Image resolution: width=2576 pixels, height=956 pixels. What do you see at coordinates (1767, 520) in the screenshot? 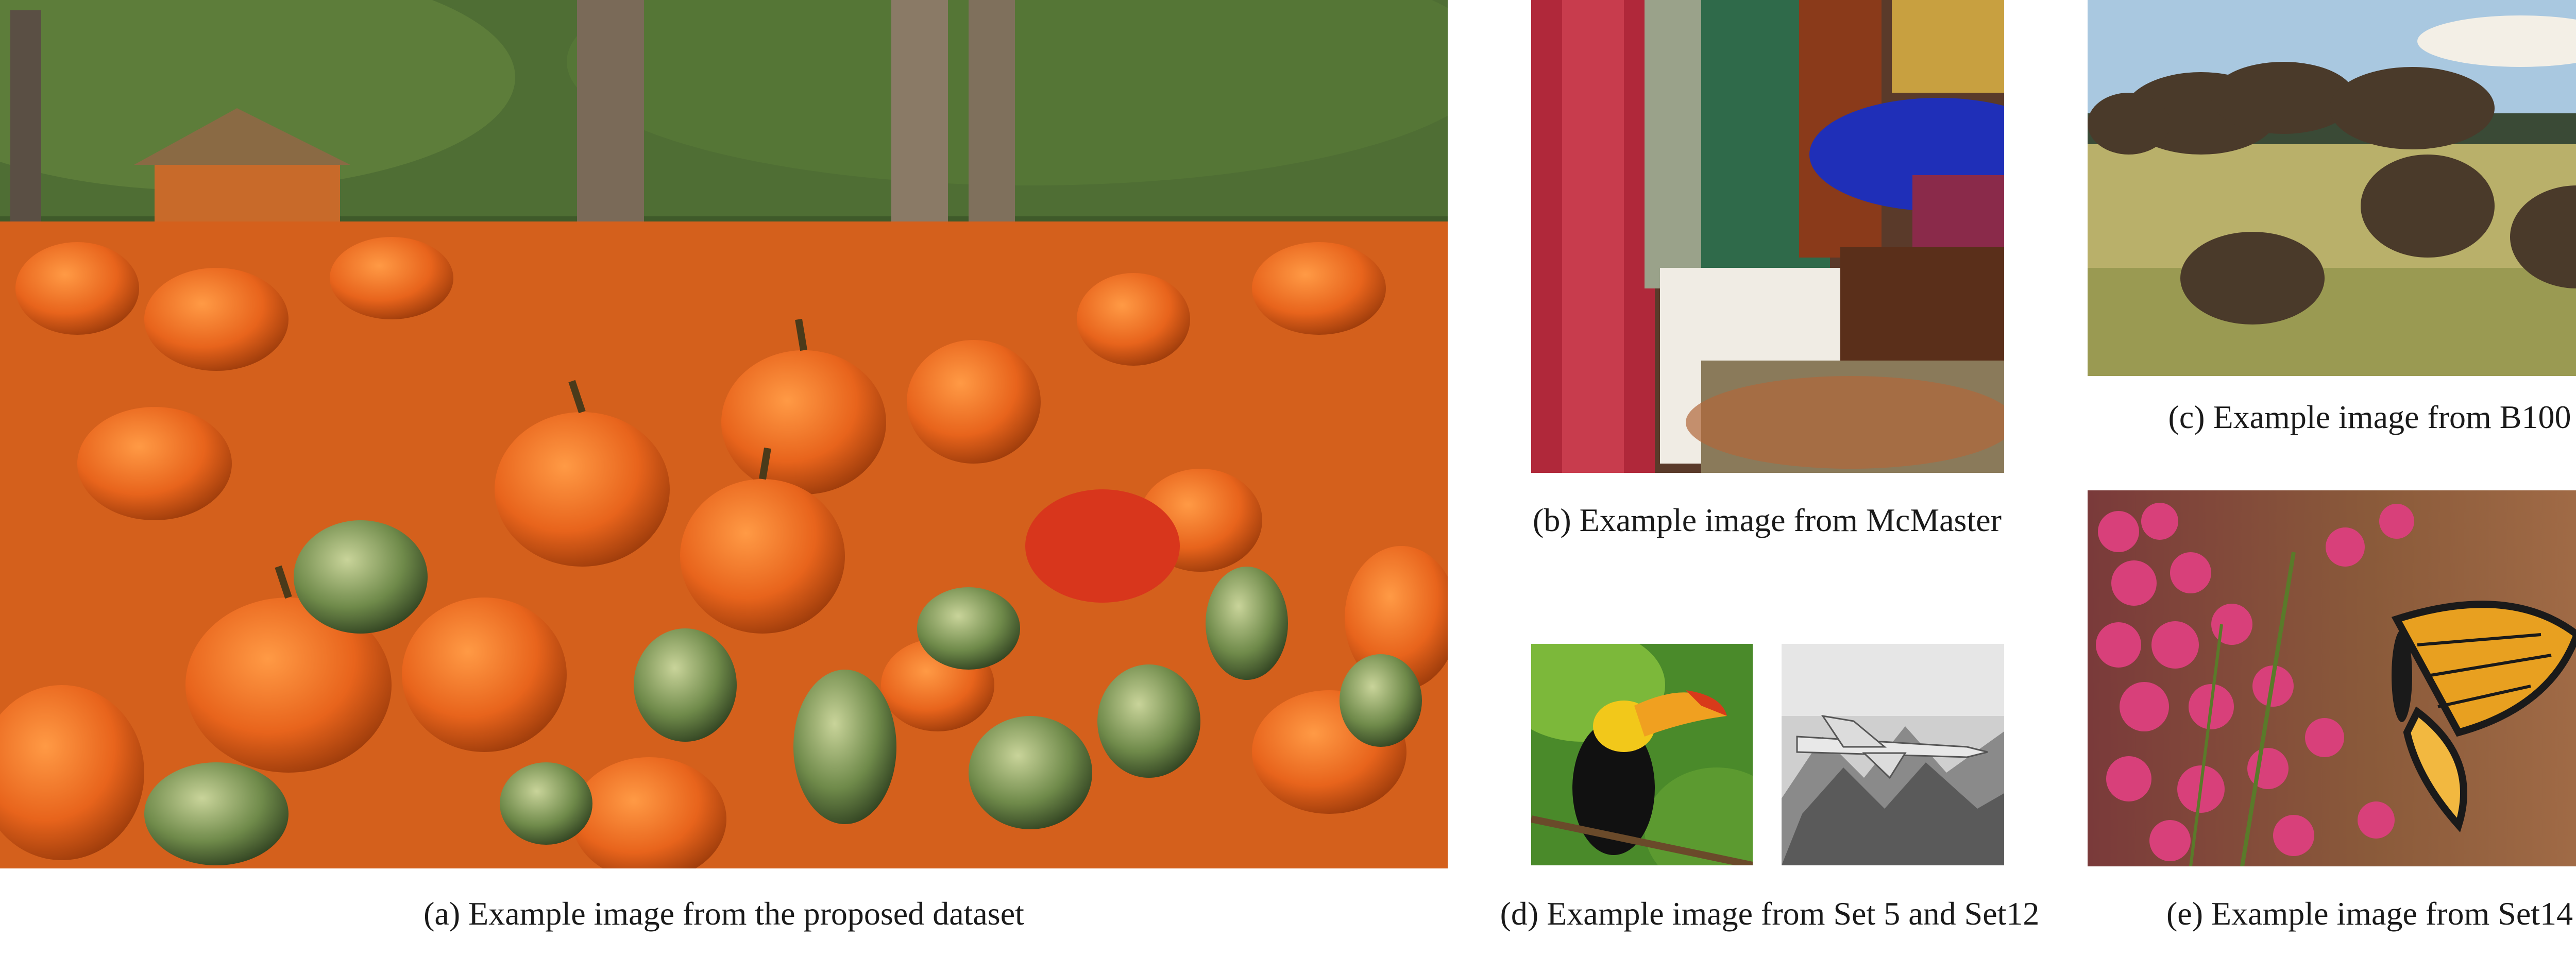
I see `caption-b: (b) Example image from McMaster` at bounding box center [1767, 520].